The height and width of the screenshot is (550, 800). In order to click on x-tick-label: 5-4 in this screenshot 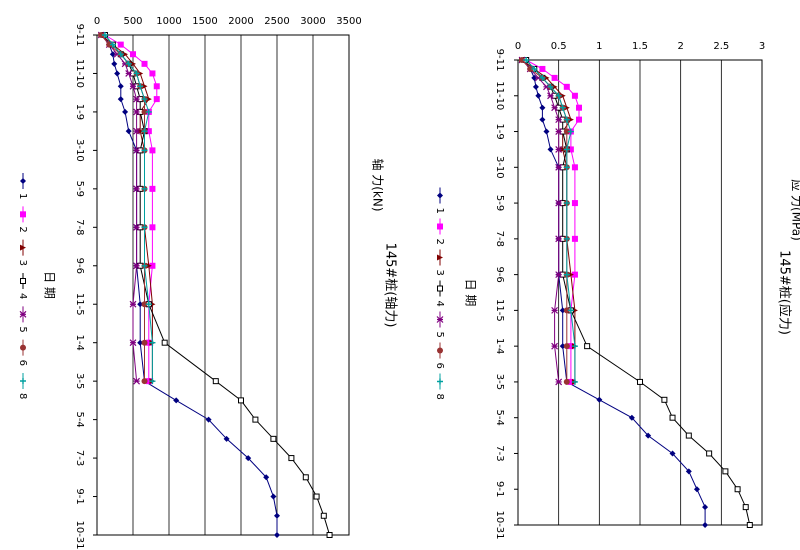, I will do `click(499, 418)`.